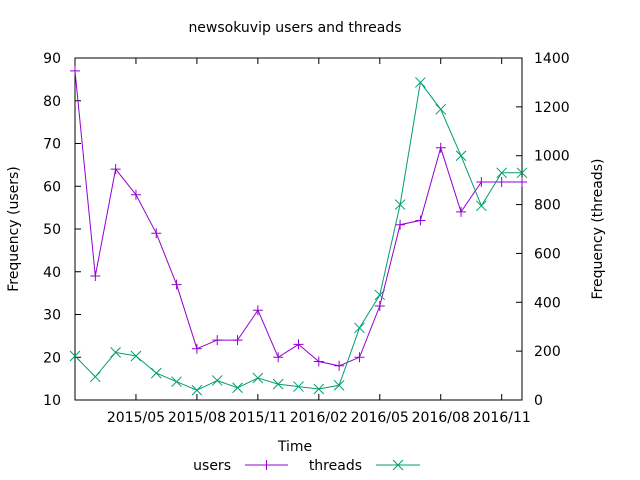 The image size is (640, 480). What do you see at coordinates (52, 230) in the screenshot?
I see `y-tick-label: 50` at bounding box center [52, 230].